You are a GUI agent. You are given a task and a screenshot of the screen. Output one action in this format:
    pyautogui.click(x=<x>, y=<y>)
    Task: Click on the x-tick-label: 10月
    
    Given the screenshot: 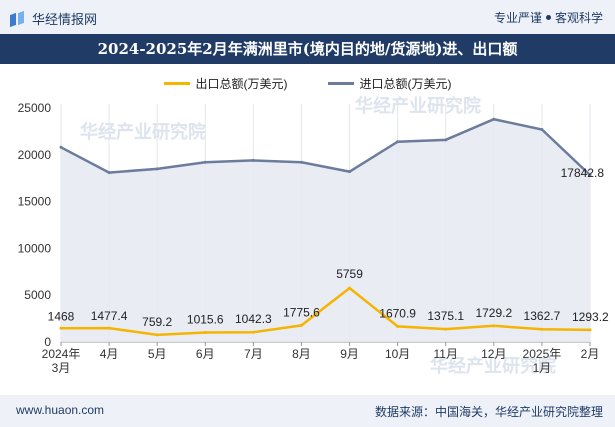 What is the action you would take?
    pyautogui.click(x=397, y=354)
    